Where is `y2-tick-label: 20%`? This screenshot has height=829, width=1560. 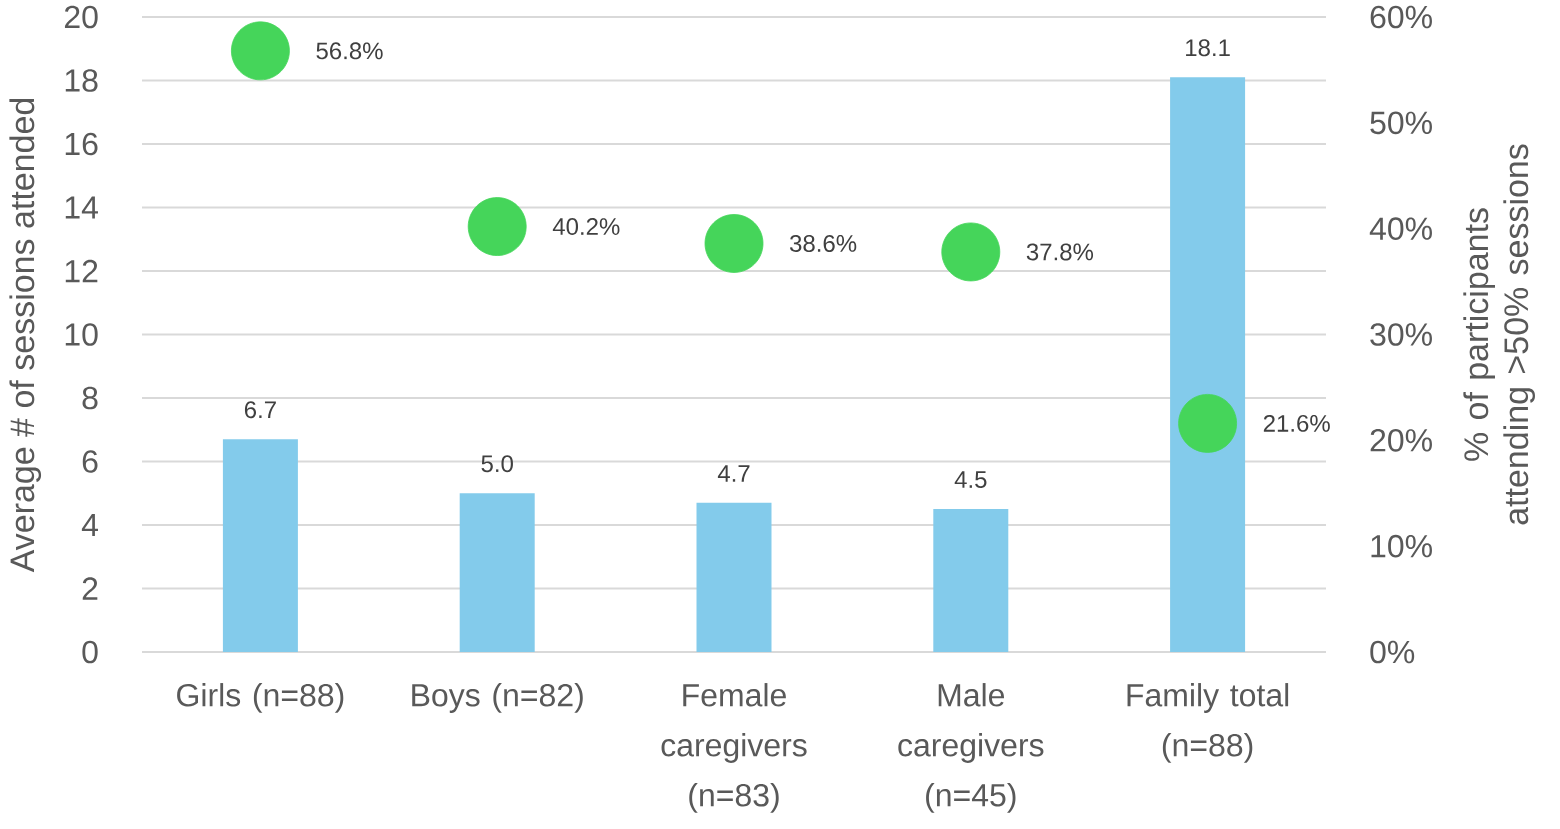
y2-tick-label: 20% is located at coordinates (1401, 440).